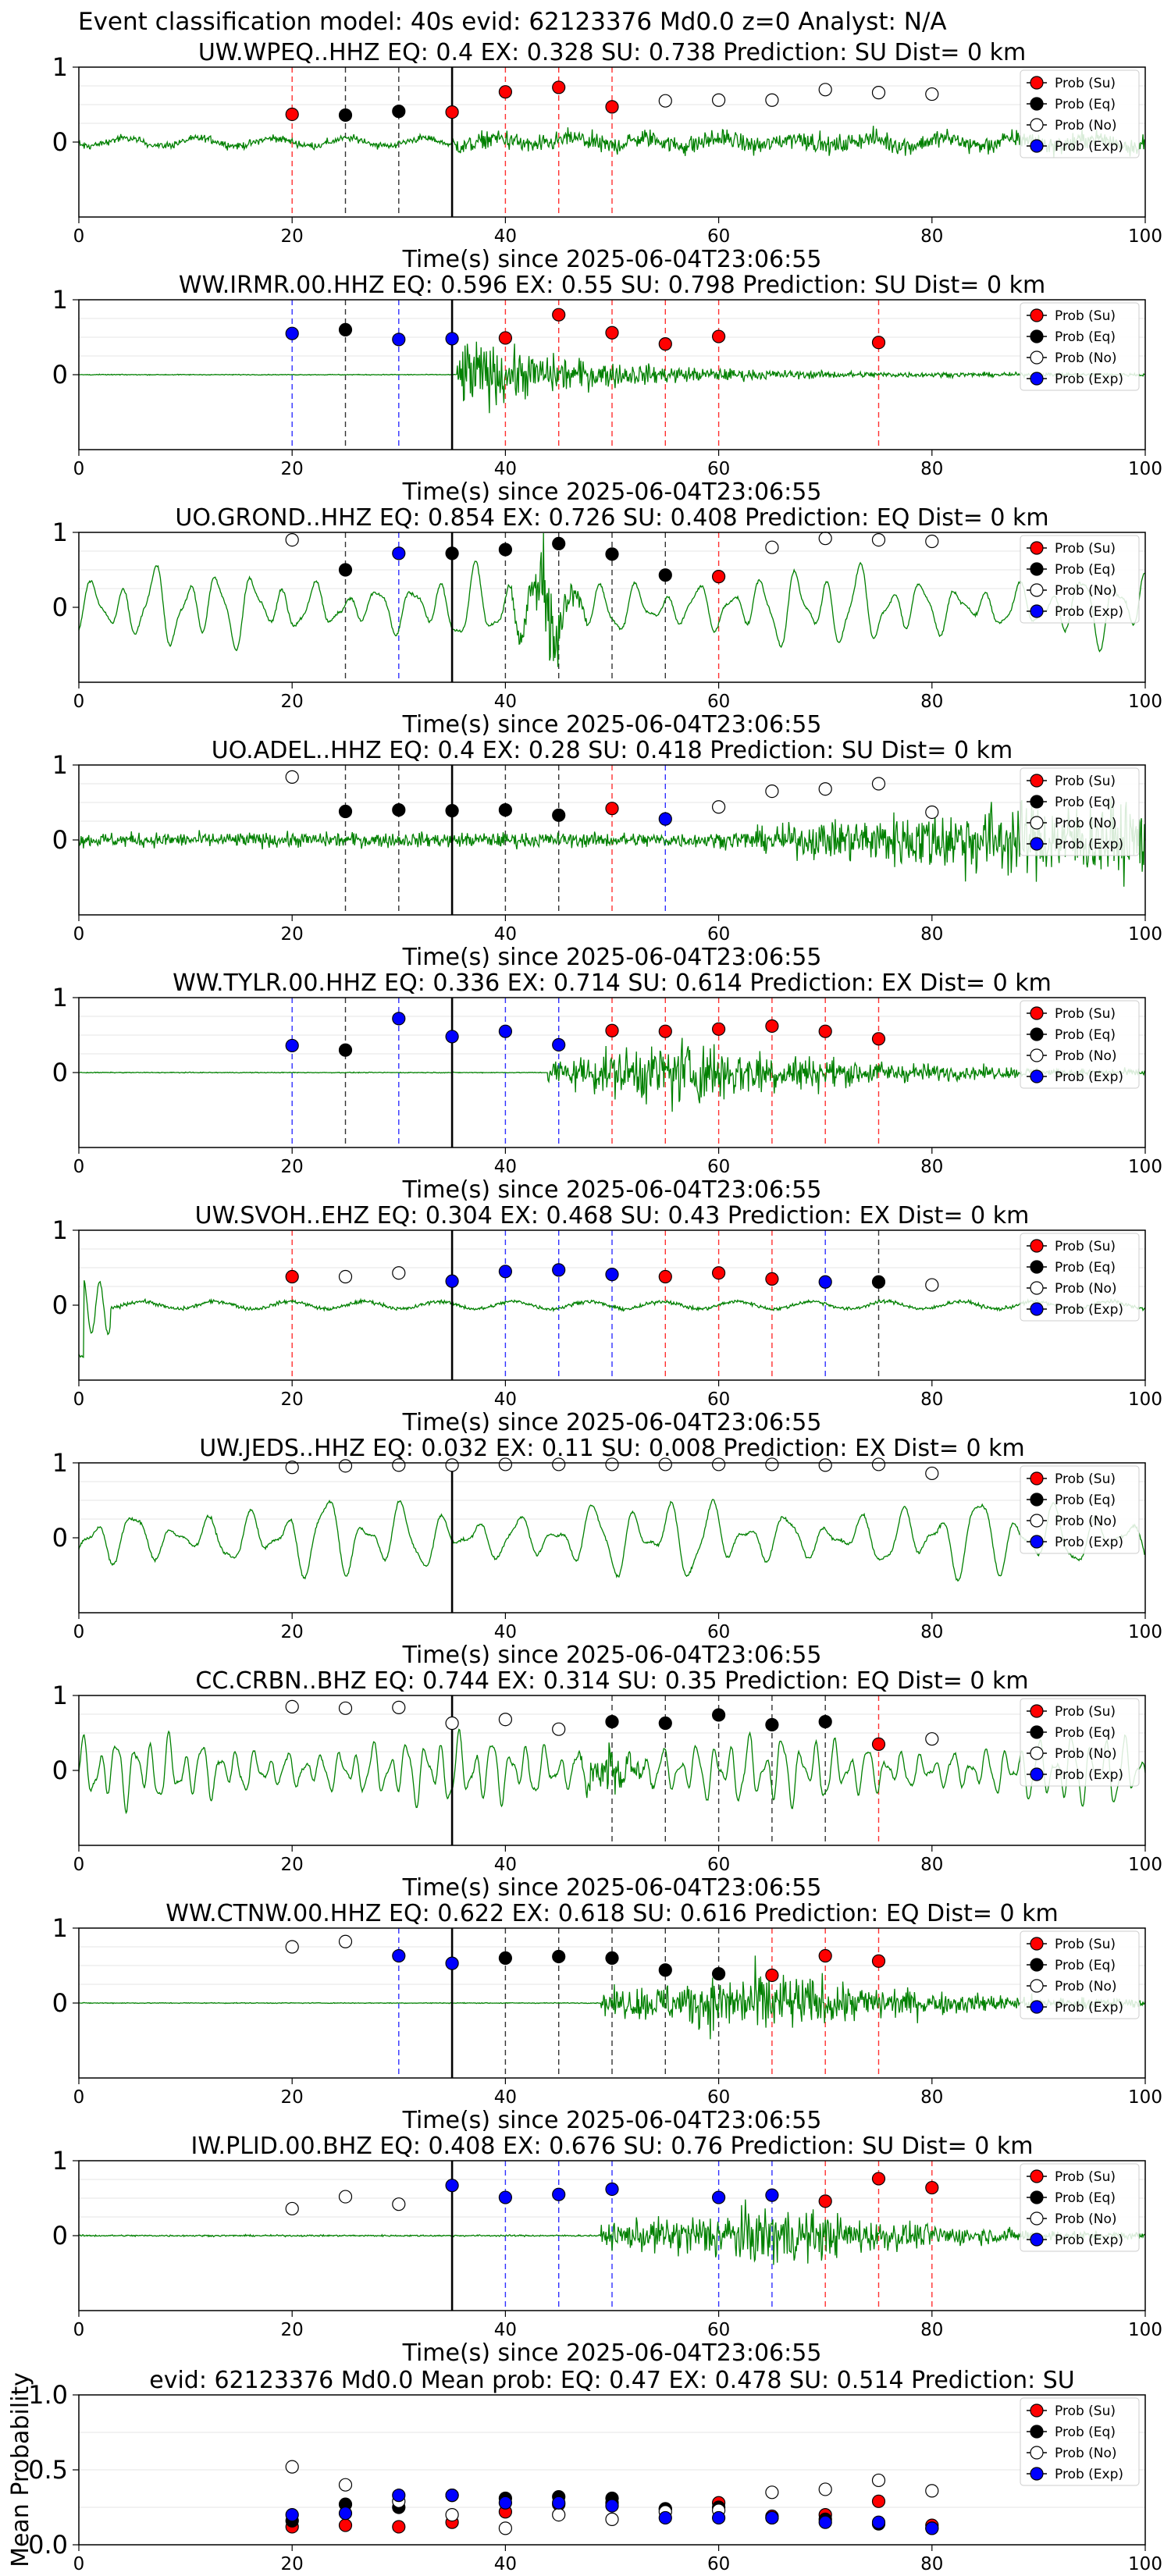 The height and width of the screenshot is (2576, 1171). Describe the element at coordinates (1089, 147) in the screenshot. I see `legend-label-exp: Prob (Exp)` at that location.